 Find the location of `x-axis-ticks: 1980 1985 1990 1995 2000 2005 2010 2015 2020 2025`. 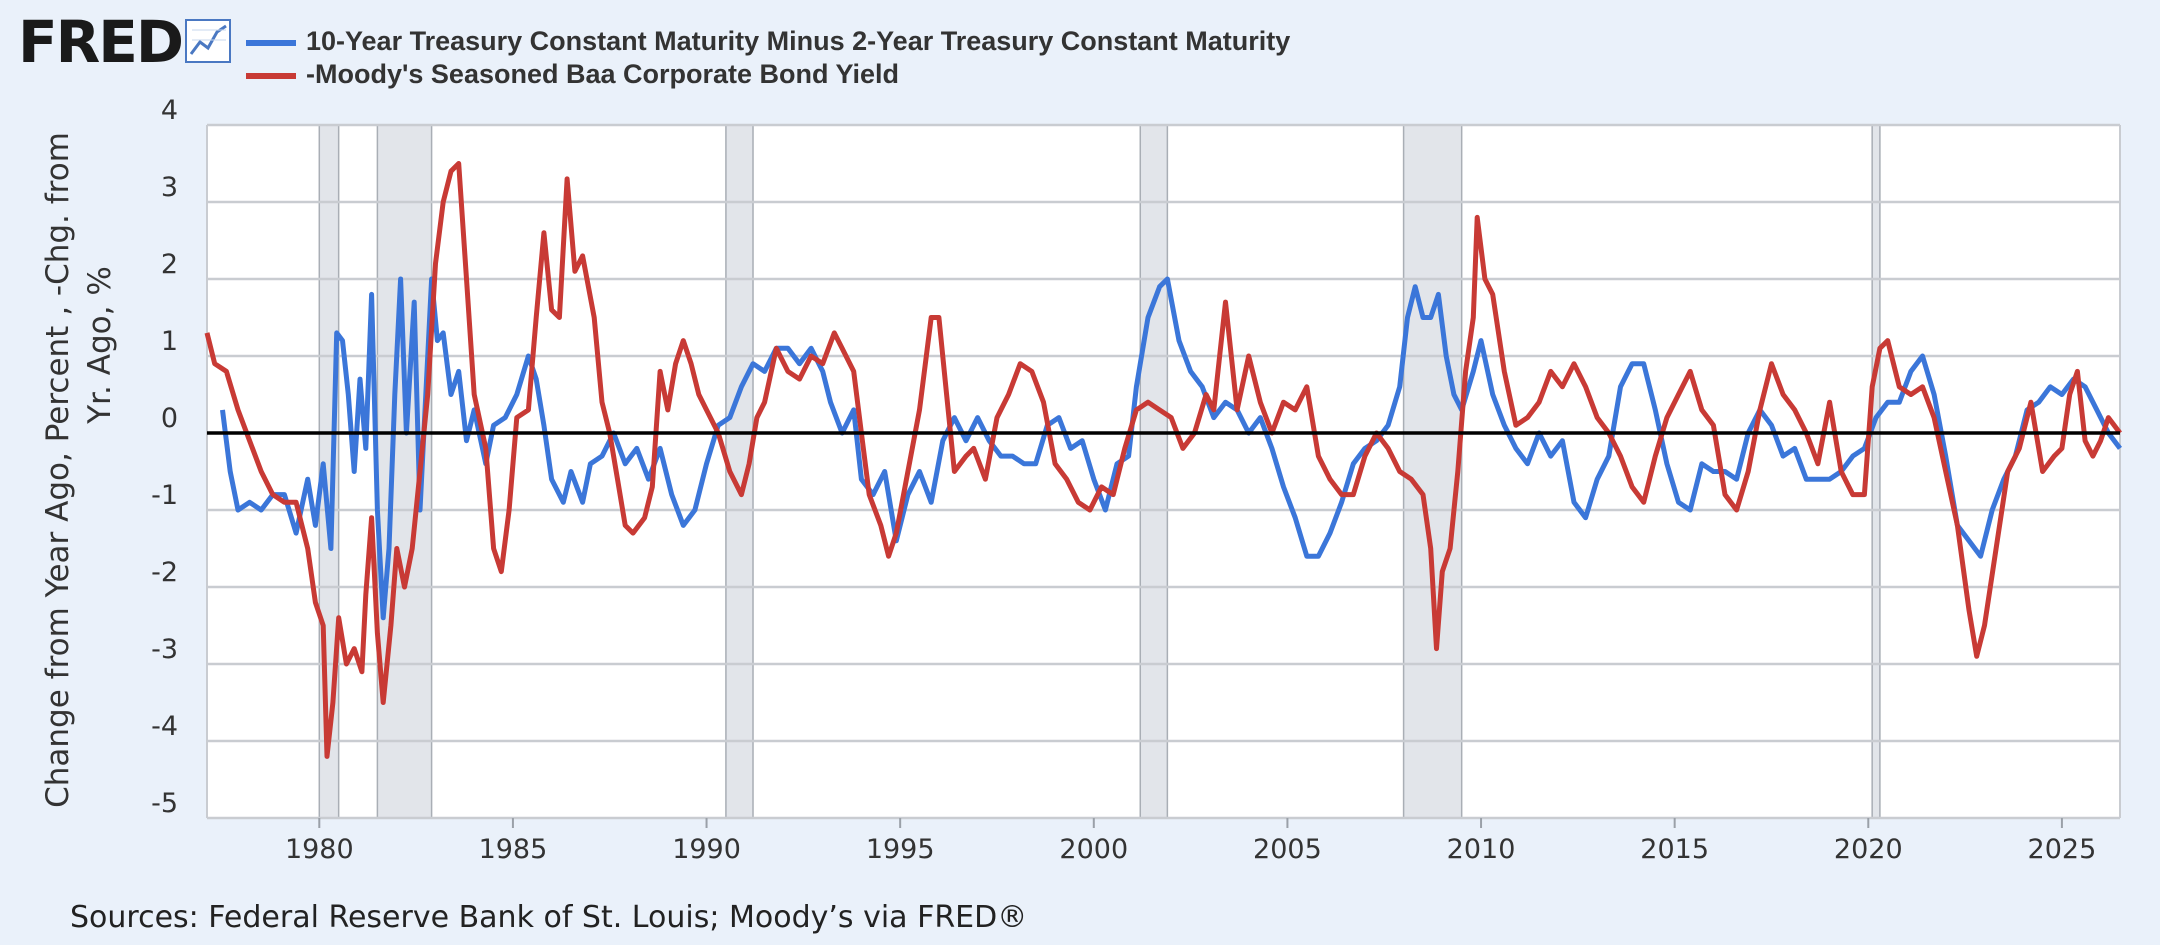

x-axis-ticks: 1980 1985 1990 1995 2000 2005 2010 2015 2020 2025 is located at coordinates (1190, 841).